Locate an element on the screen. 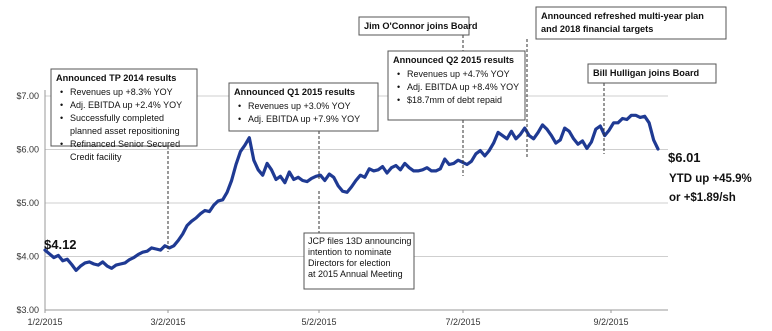 Image resolution: width=772 pixels, height=331 pixels. annotation-title: Announced Q2 2015 results is located at coordinates (453, 60).